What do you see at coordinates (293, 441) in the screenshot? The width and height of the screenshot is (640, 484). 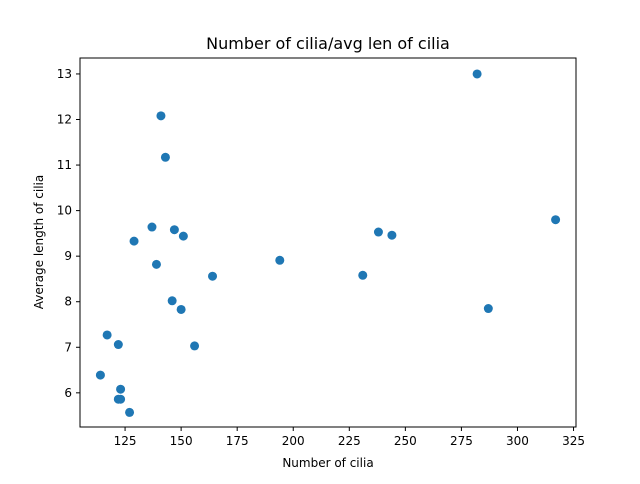 I see `x-tick-label-3: 200` at bounding box center [293, 441].